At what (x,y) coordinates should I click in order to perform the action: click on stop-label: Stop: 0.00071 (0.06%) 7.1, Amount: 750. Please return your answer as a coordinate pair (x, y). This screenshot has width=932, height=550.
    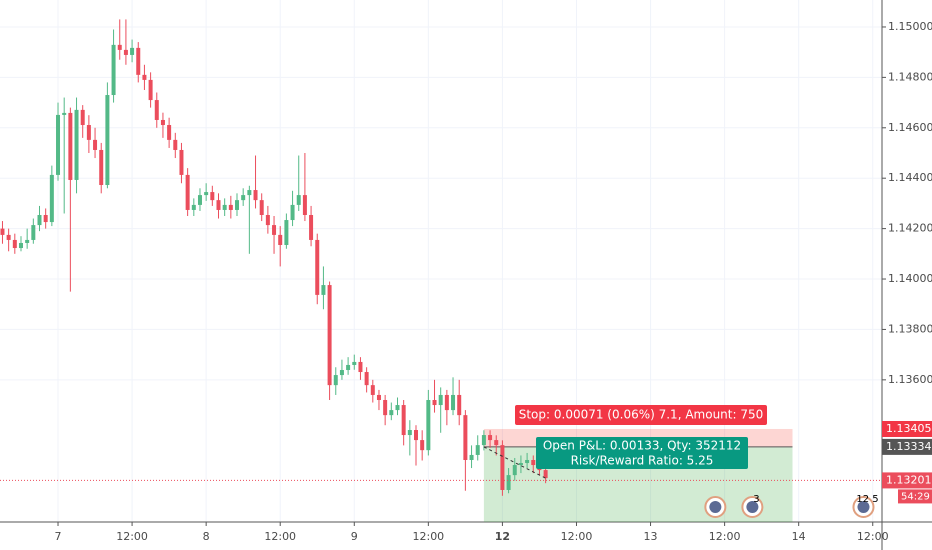
    Looking at the image, I should click on (641, 415).